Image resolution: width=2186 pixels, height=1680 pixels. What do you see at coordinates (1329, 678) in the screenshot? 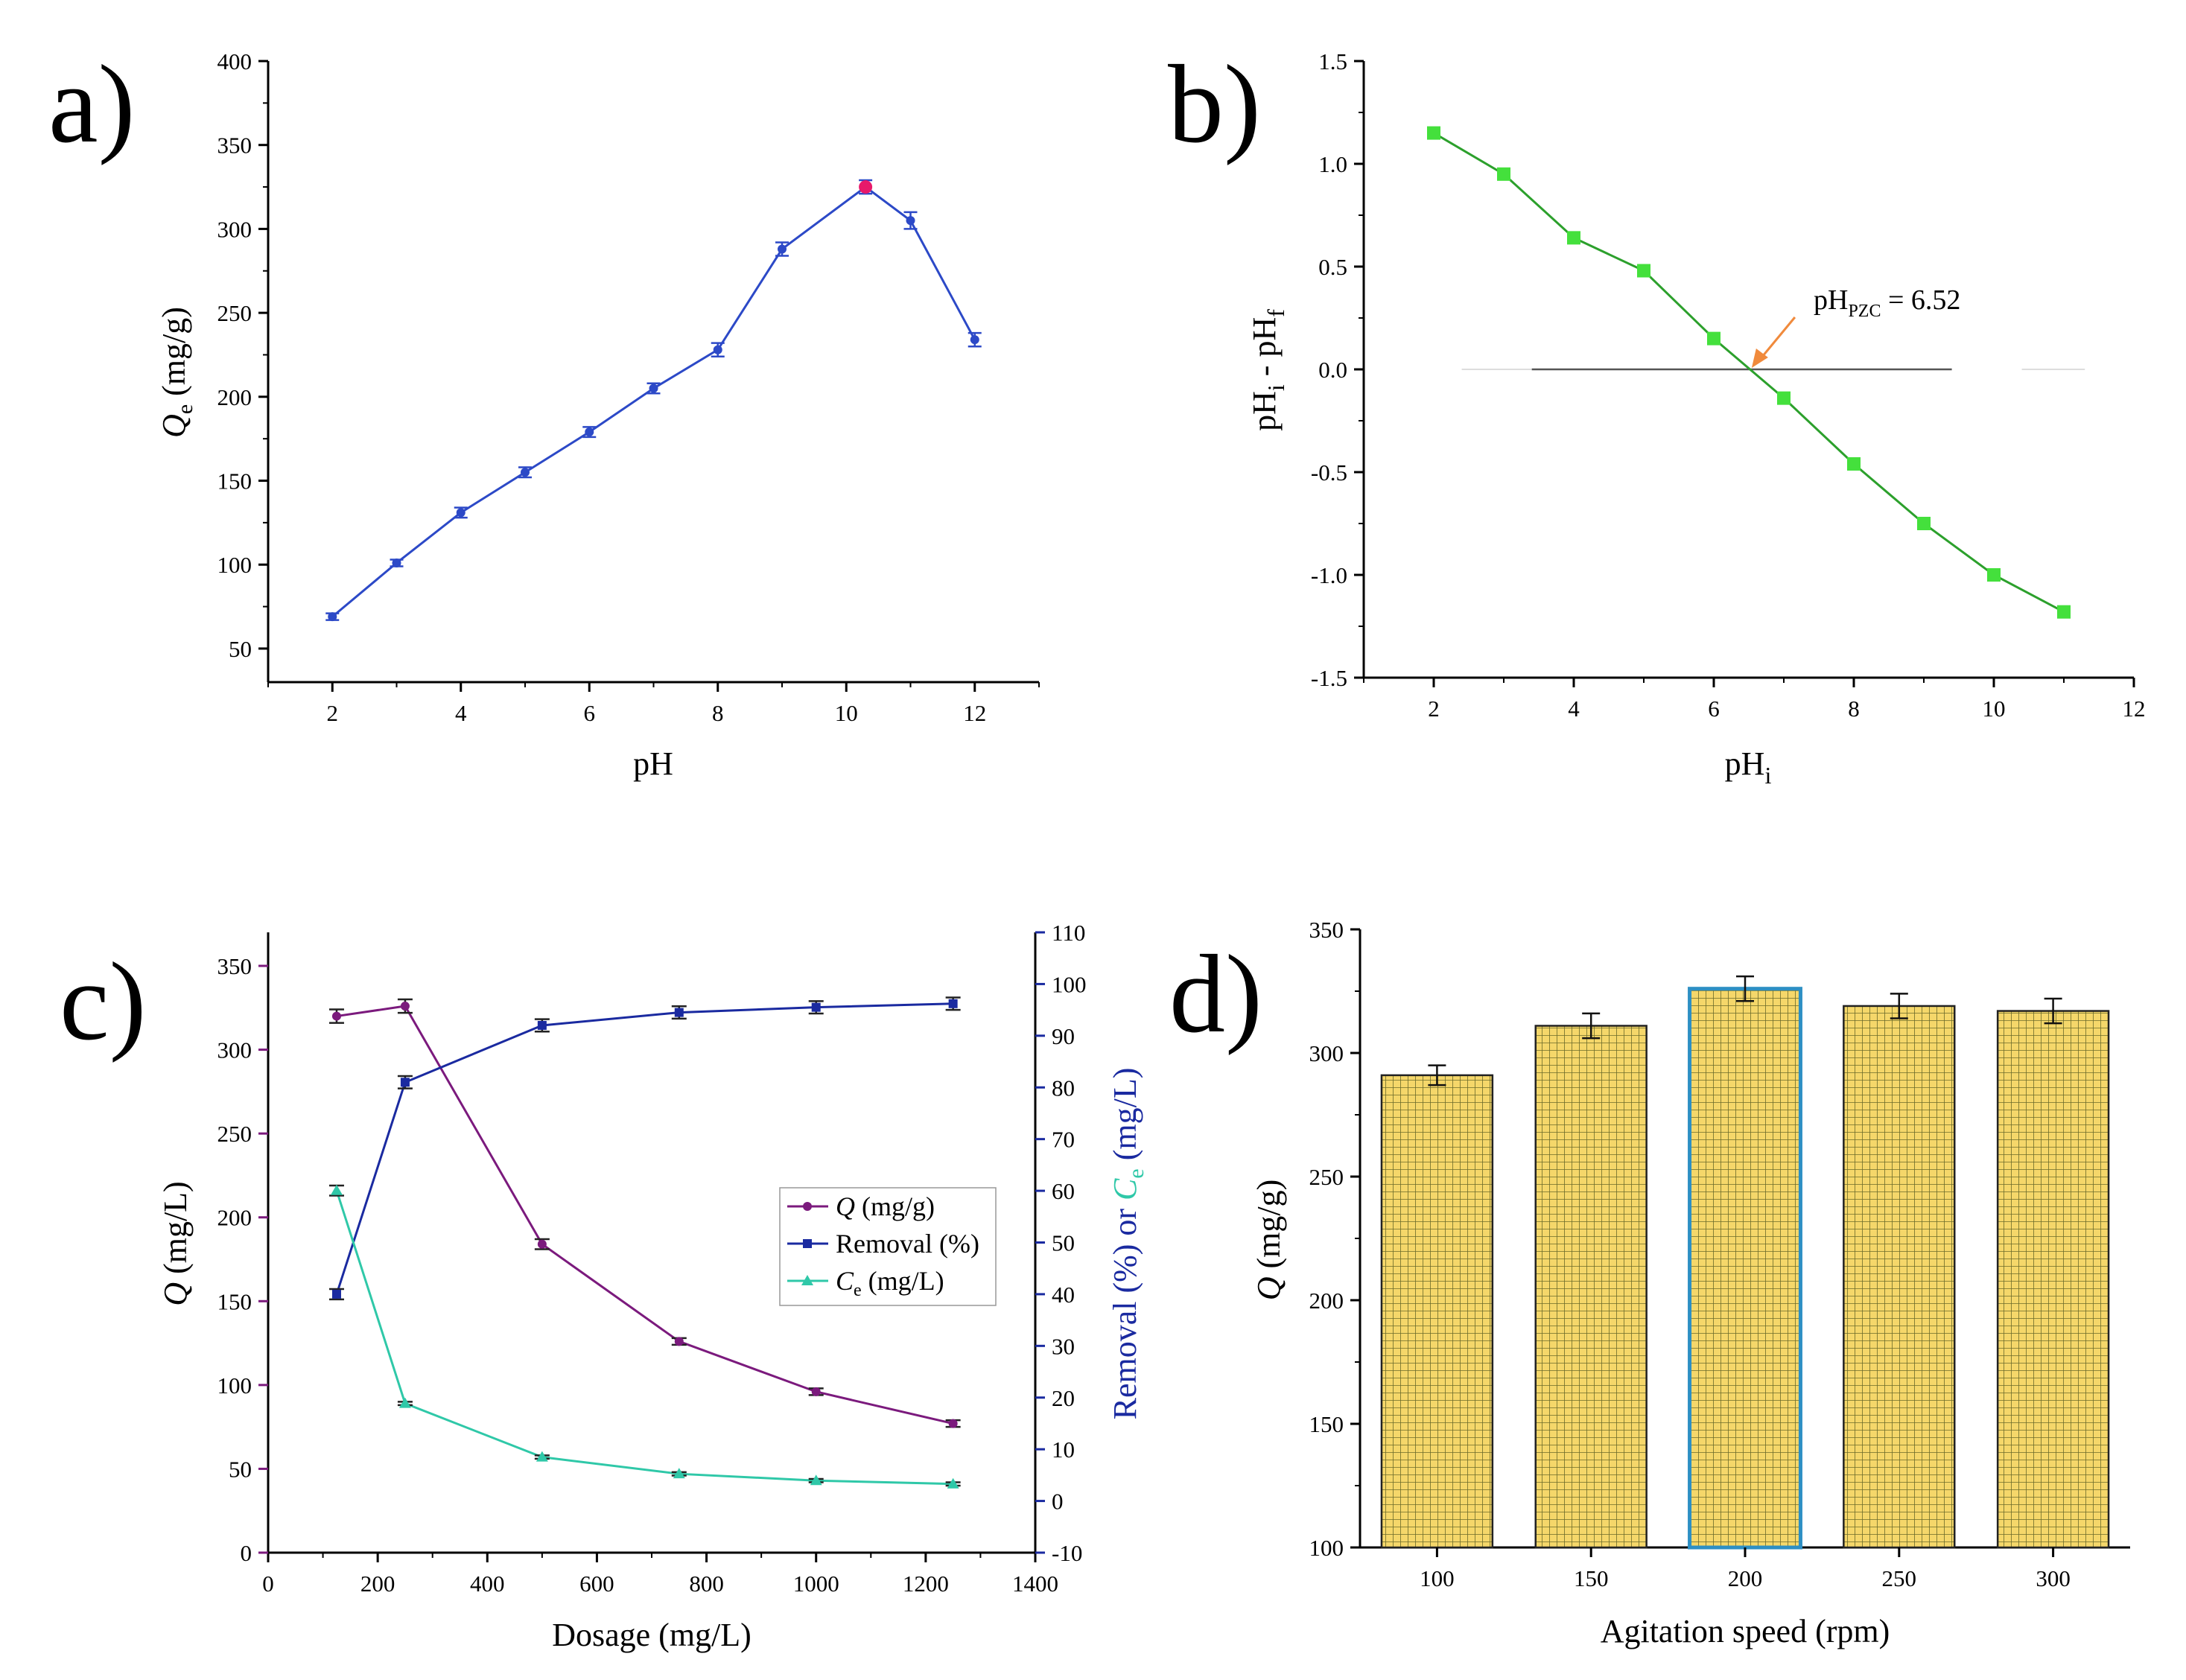
I see `y-tick-label: -1.5` at bounding box center [1329, 678].